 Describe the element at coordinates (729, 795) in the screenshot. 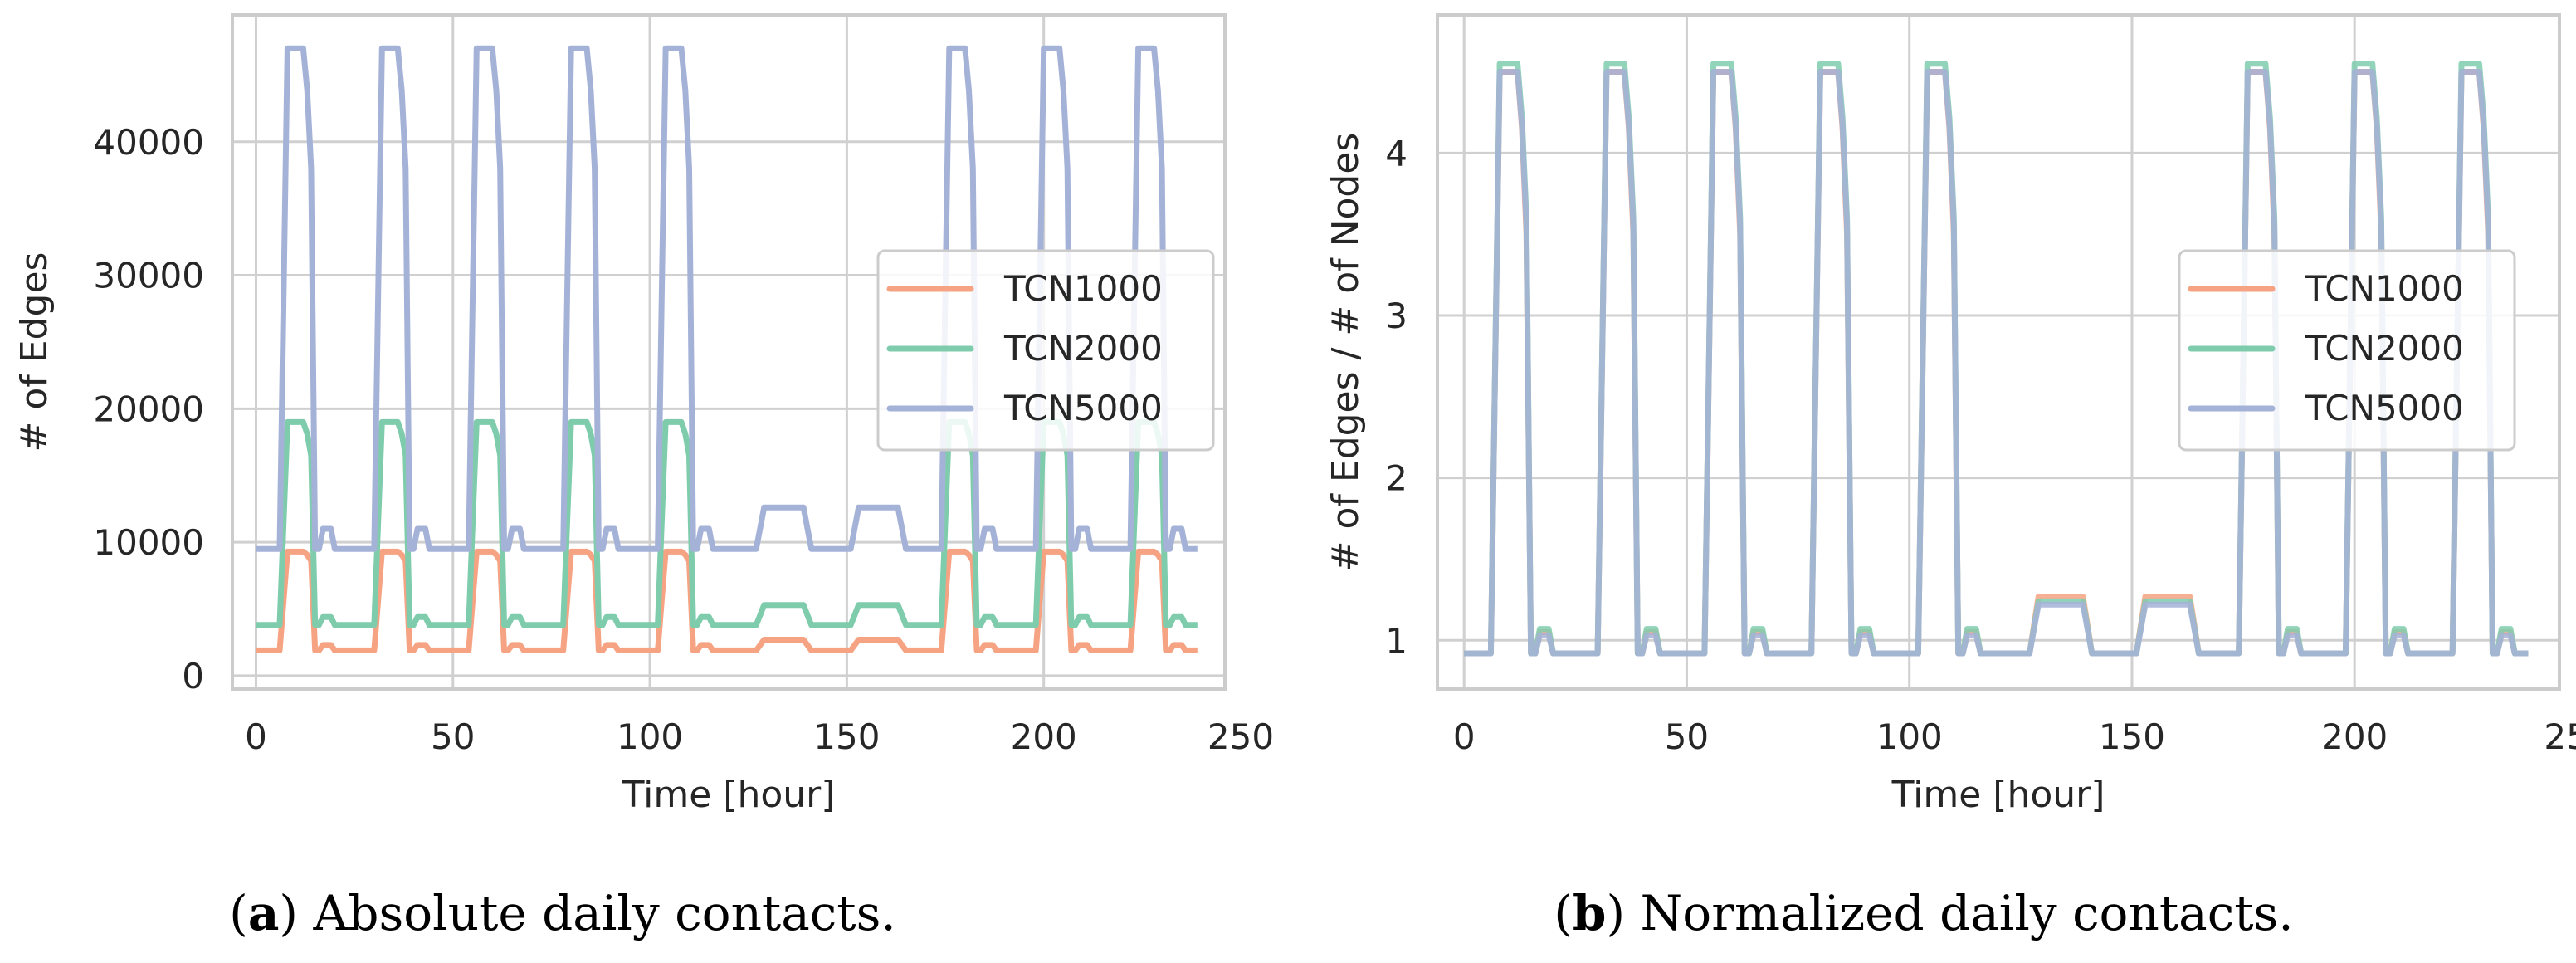

I see `x-axis-title-a: Time [hour]` at that location.